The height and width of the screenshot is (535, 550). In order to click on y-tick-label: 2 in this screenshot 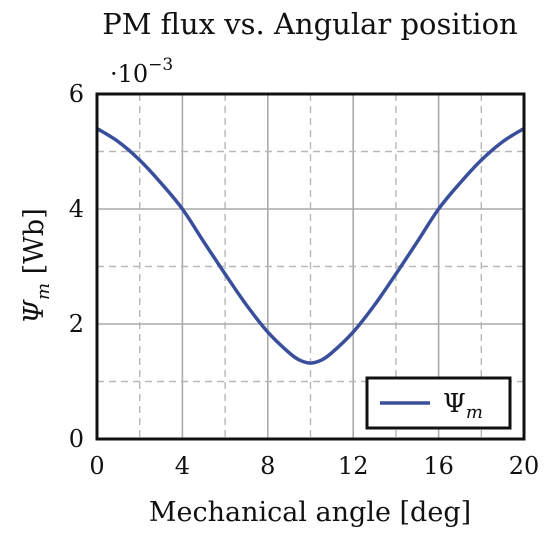, I will do `click(76, 324)`.